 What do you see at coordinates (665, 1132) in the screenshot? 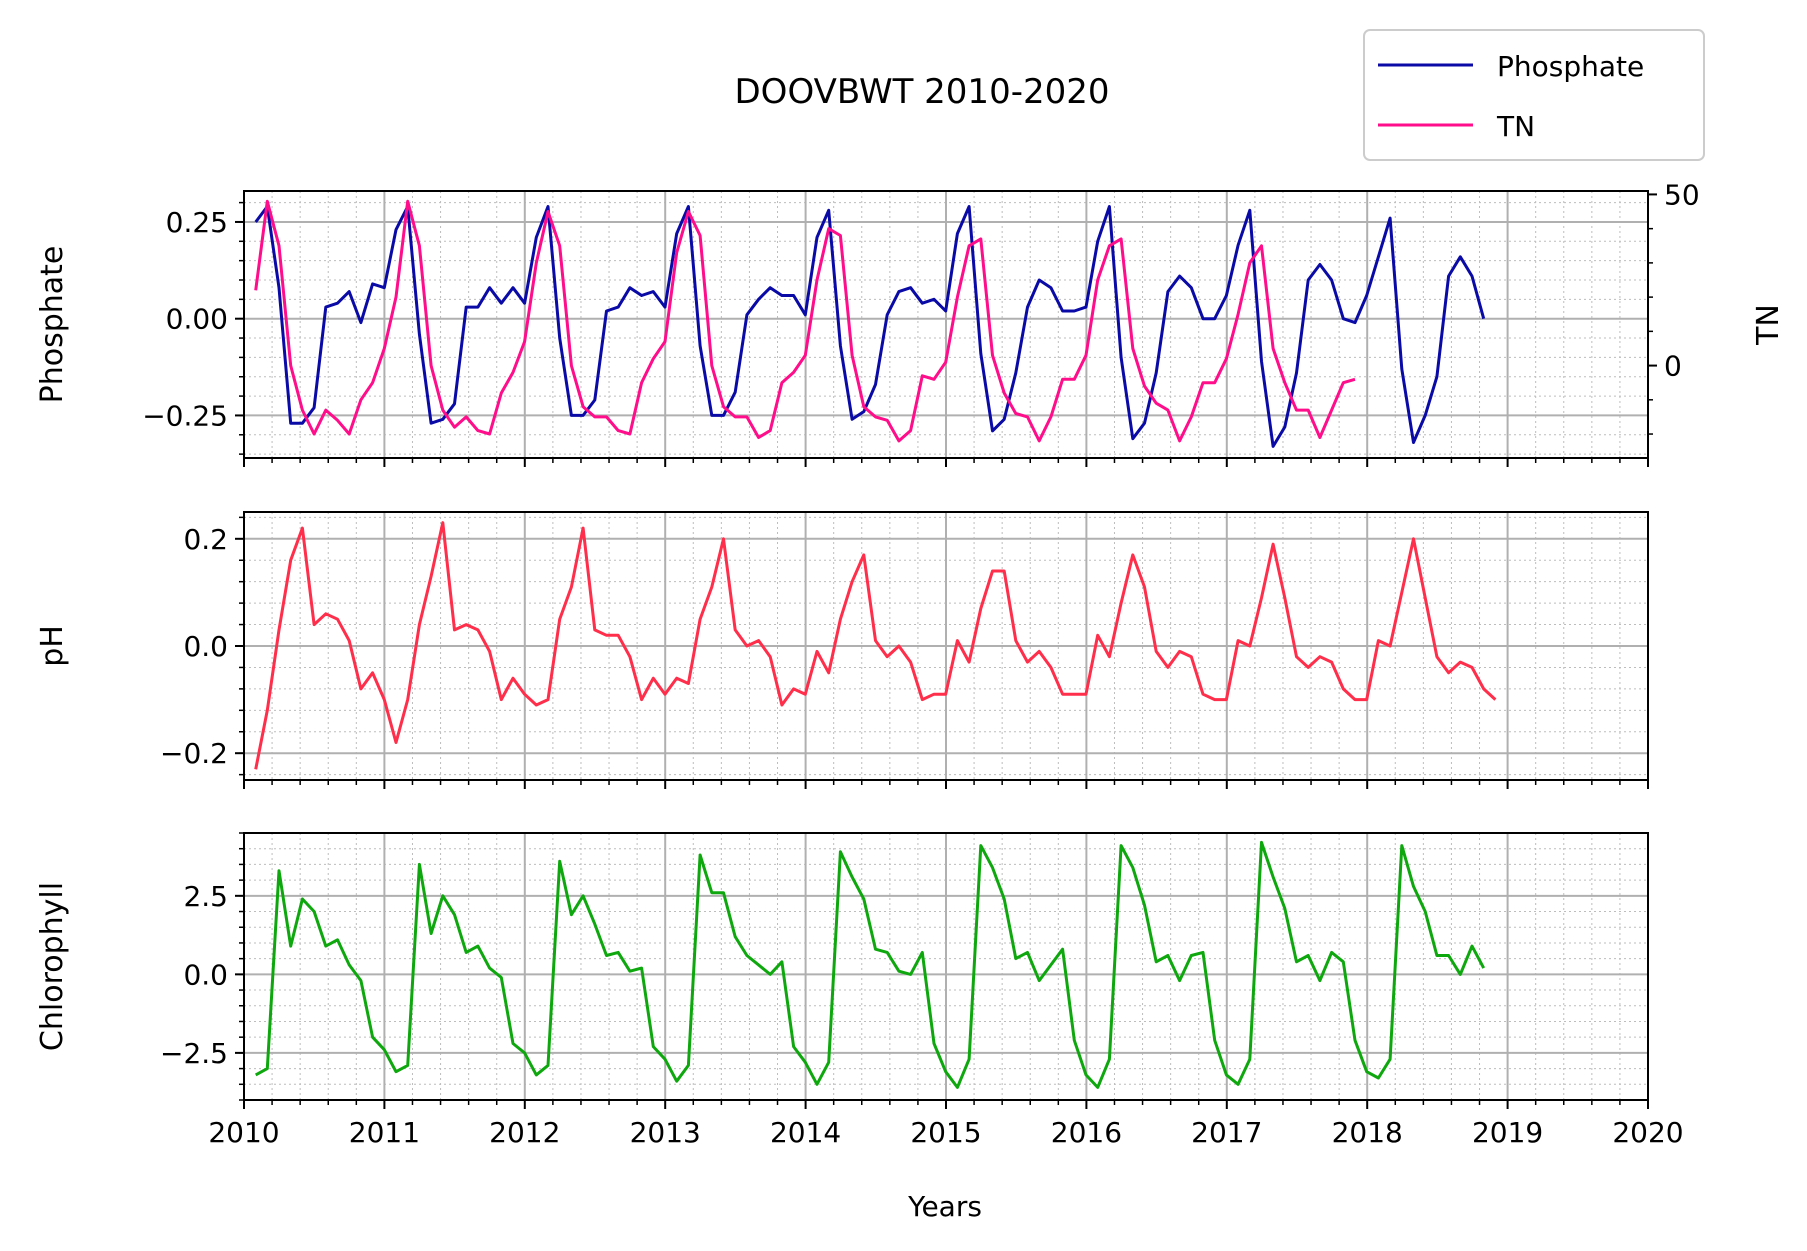
I see `x-tick-label: 2013` at bounding box center [665, 1132].